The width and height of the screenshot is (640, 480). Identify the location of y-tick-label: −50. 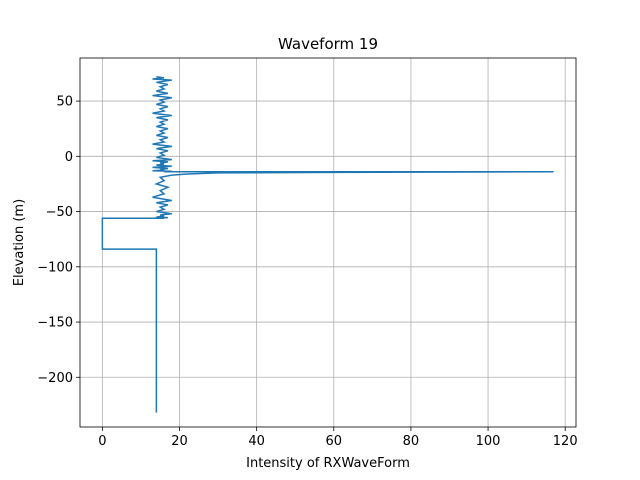
(59, 212).